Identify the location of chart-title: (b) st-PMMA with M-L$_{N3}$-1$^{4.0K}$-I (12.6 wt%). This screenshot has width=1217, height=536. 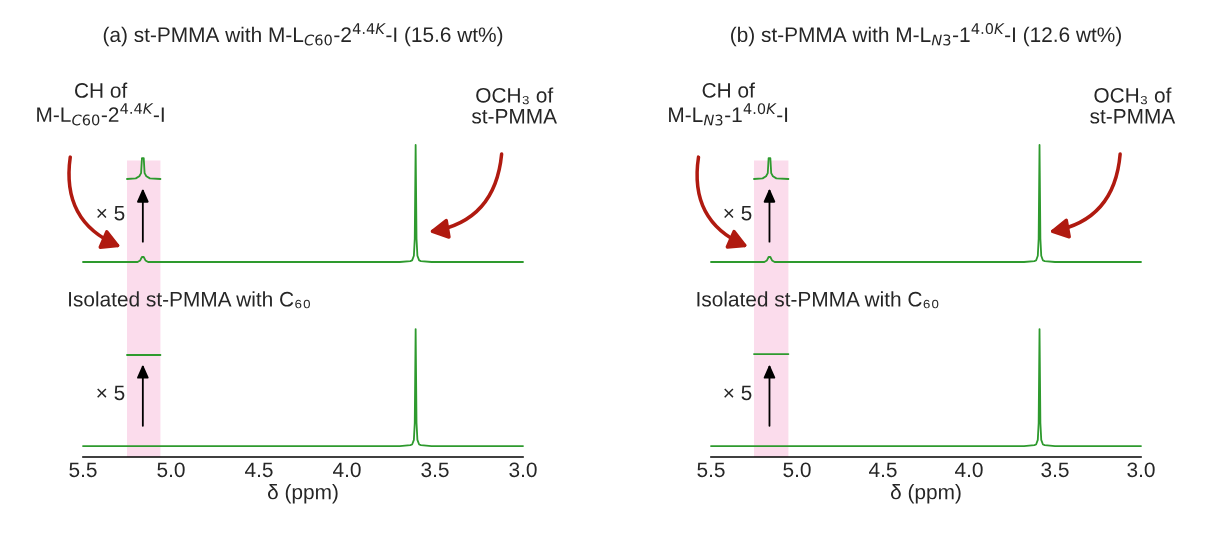
(926, 35).